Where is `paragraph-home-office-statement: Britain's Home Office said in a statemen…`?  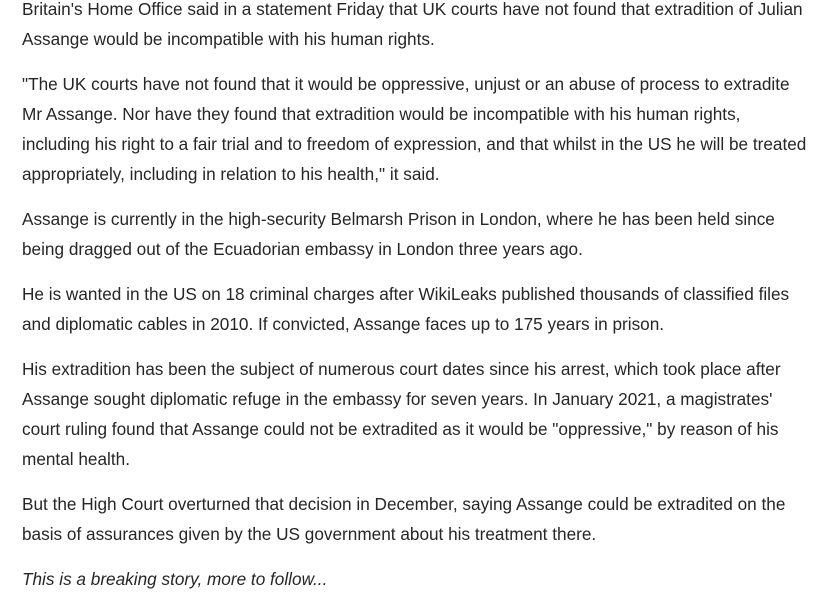
paragraph-home-office-statement: Britain's Home Office said in a statemen… is located at coordinates (412, 24).